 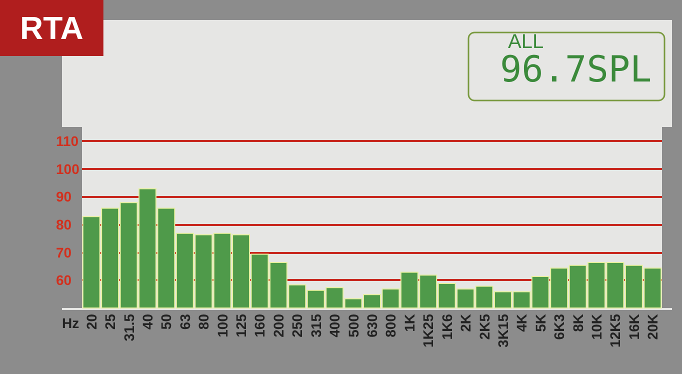 What do you see at coordinates (64, 224) in the screenshot?
I see `y-tick-label: 80` at bounding box center [64, 224].